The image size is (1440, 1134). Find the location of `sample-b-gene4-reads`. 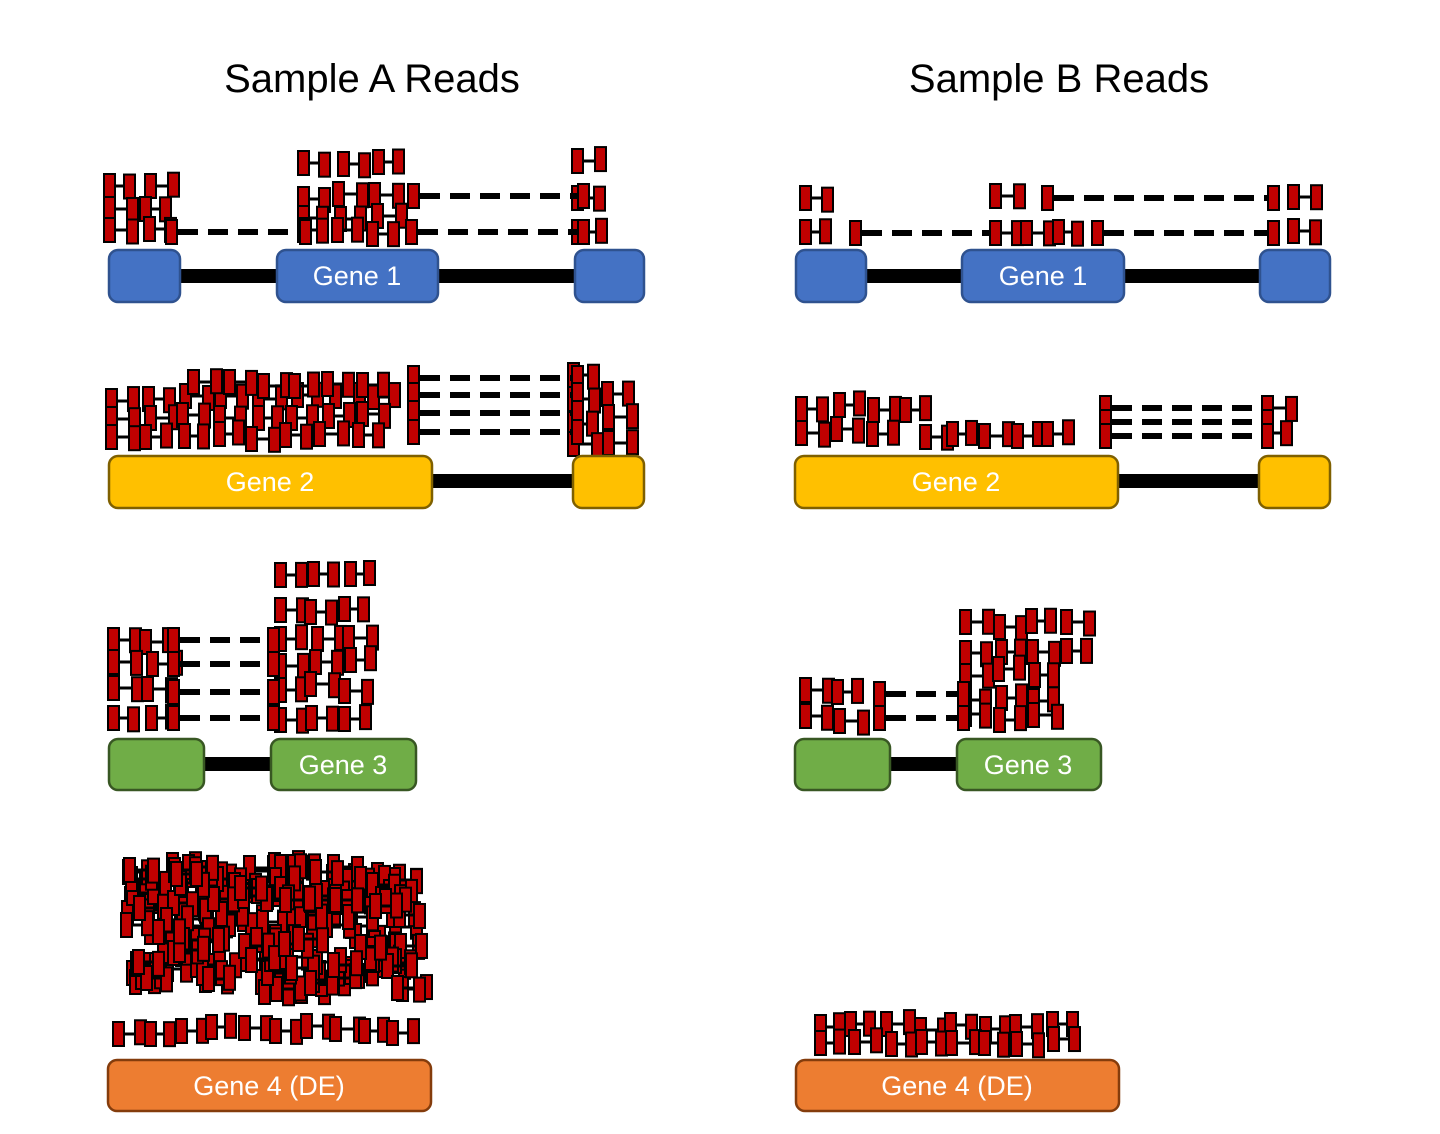

sample-b-gene4-reads is located at coordinates (947, 1034).